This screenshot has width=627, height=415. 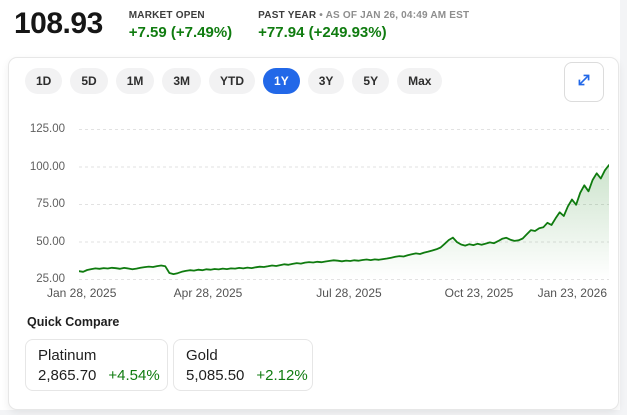 What do you see at coordinates (82, 293) in the screenshot?
I see `x-axis-label: Jan 28, 2025` at bounding box center [82, 293].